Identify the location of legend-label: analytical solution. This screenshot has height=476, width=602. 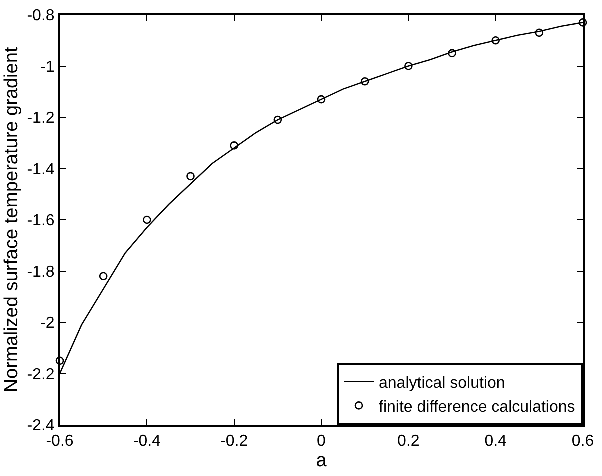
(442, 383).